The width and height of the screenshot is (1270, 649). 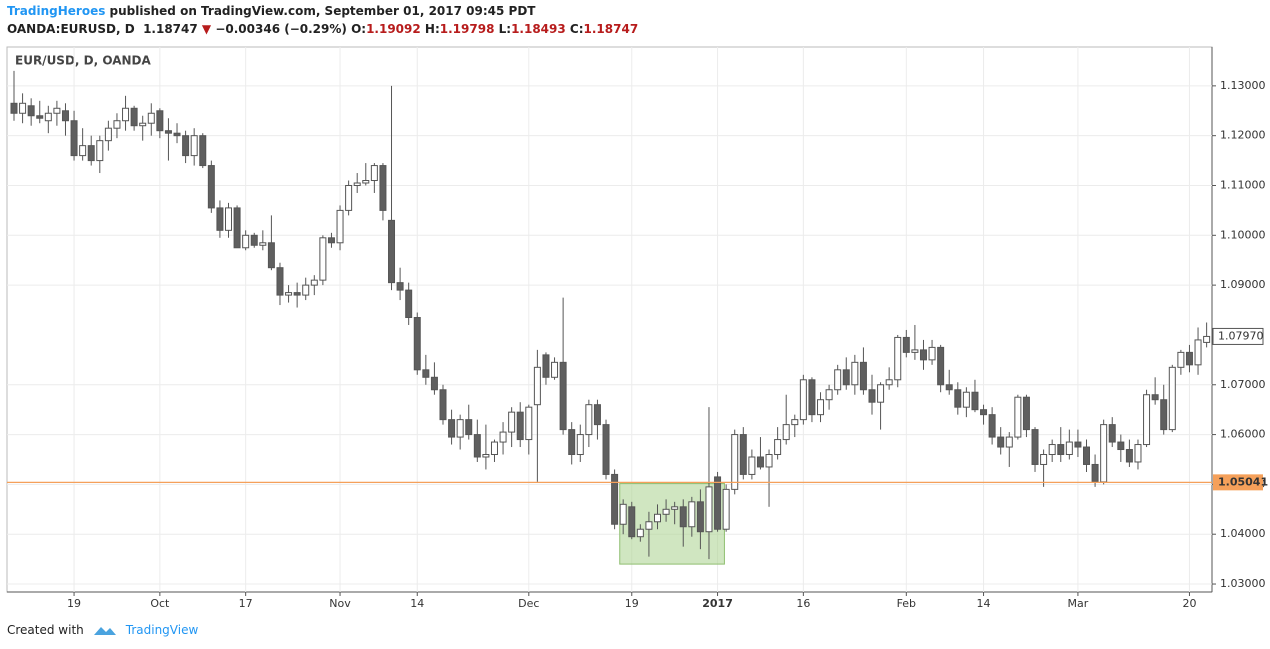 I want to click on x-tick-label: Dec, so click(x=528, y=603).